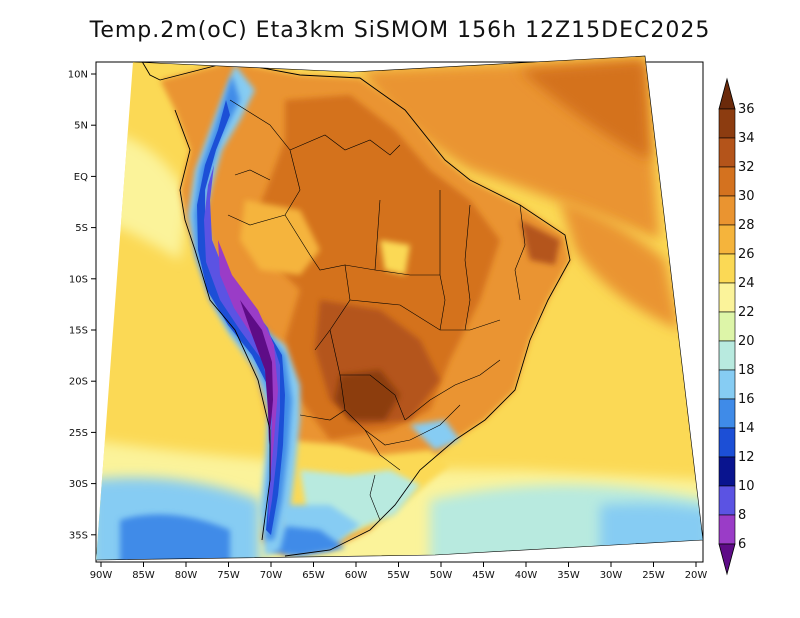  I want to click on colorbar-label: 12, so click(746, 457).